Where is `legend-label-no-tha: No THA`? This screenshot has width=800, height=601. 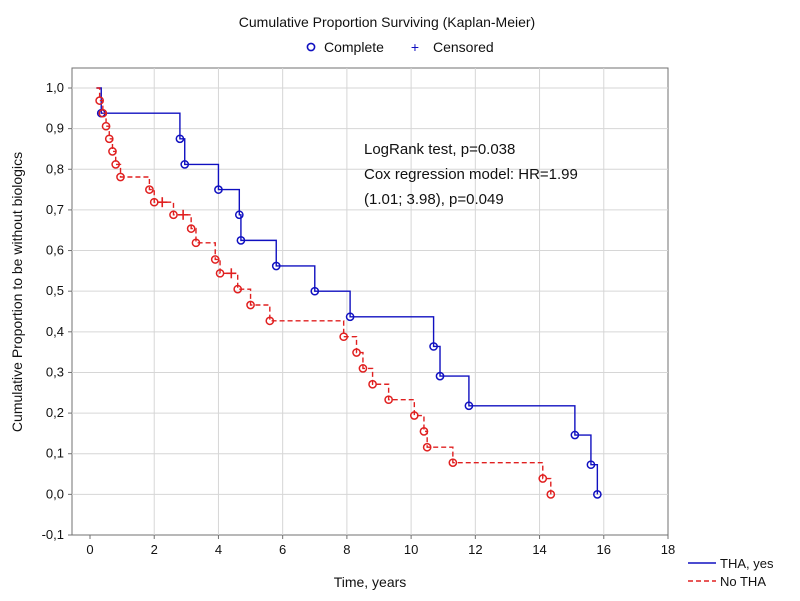
legend-label-no-tha: No THA is located at coordinates (743, 581).